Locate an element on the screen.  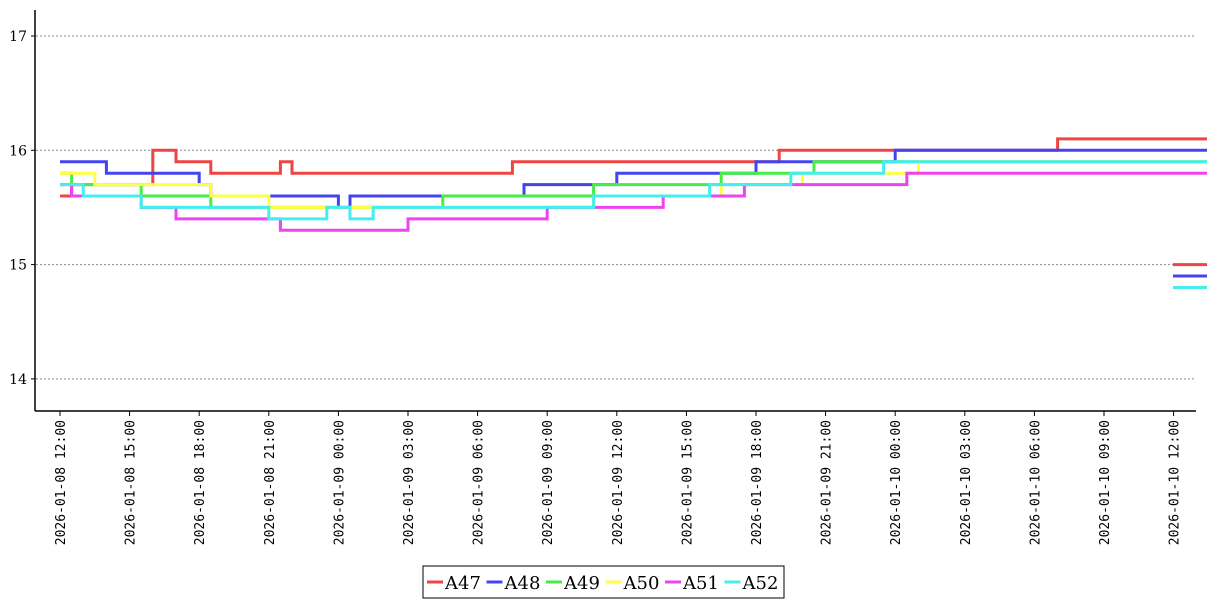
legend: A47 A48 A49 A50 A51 A52 is located at coordinates (603, 582).